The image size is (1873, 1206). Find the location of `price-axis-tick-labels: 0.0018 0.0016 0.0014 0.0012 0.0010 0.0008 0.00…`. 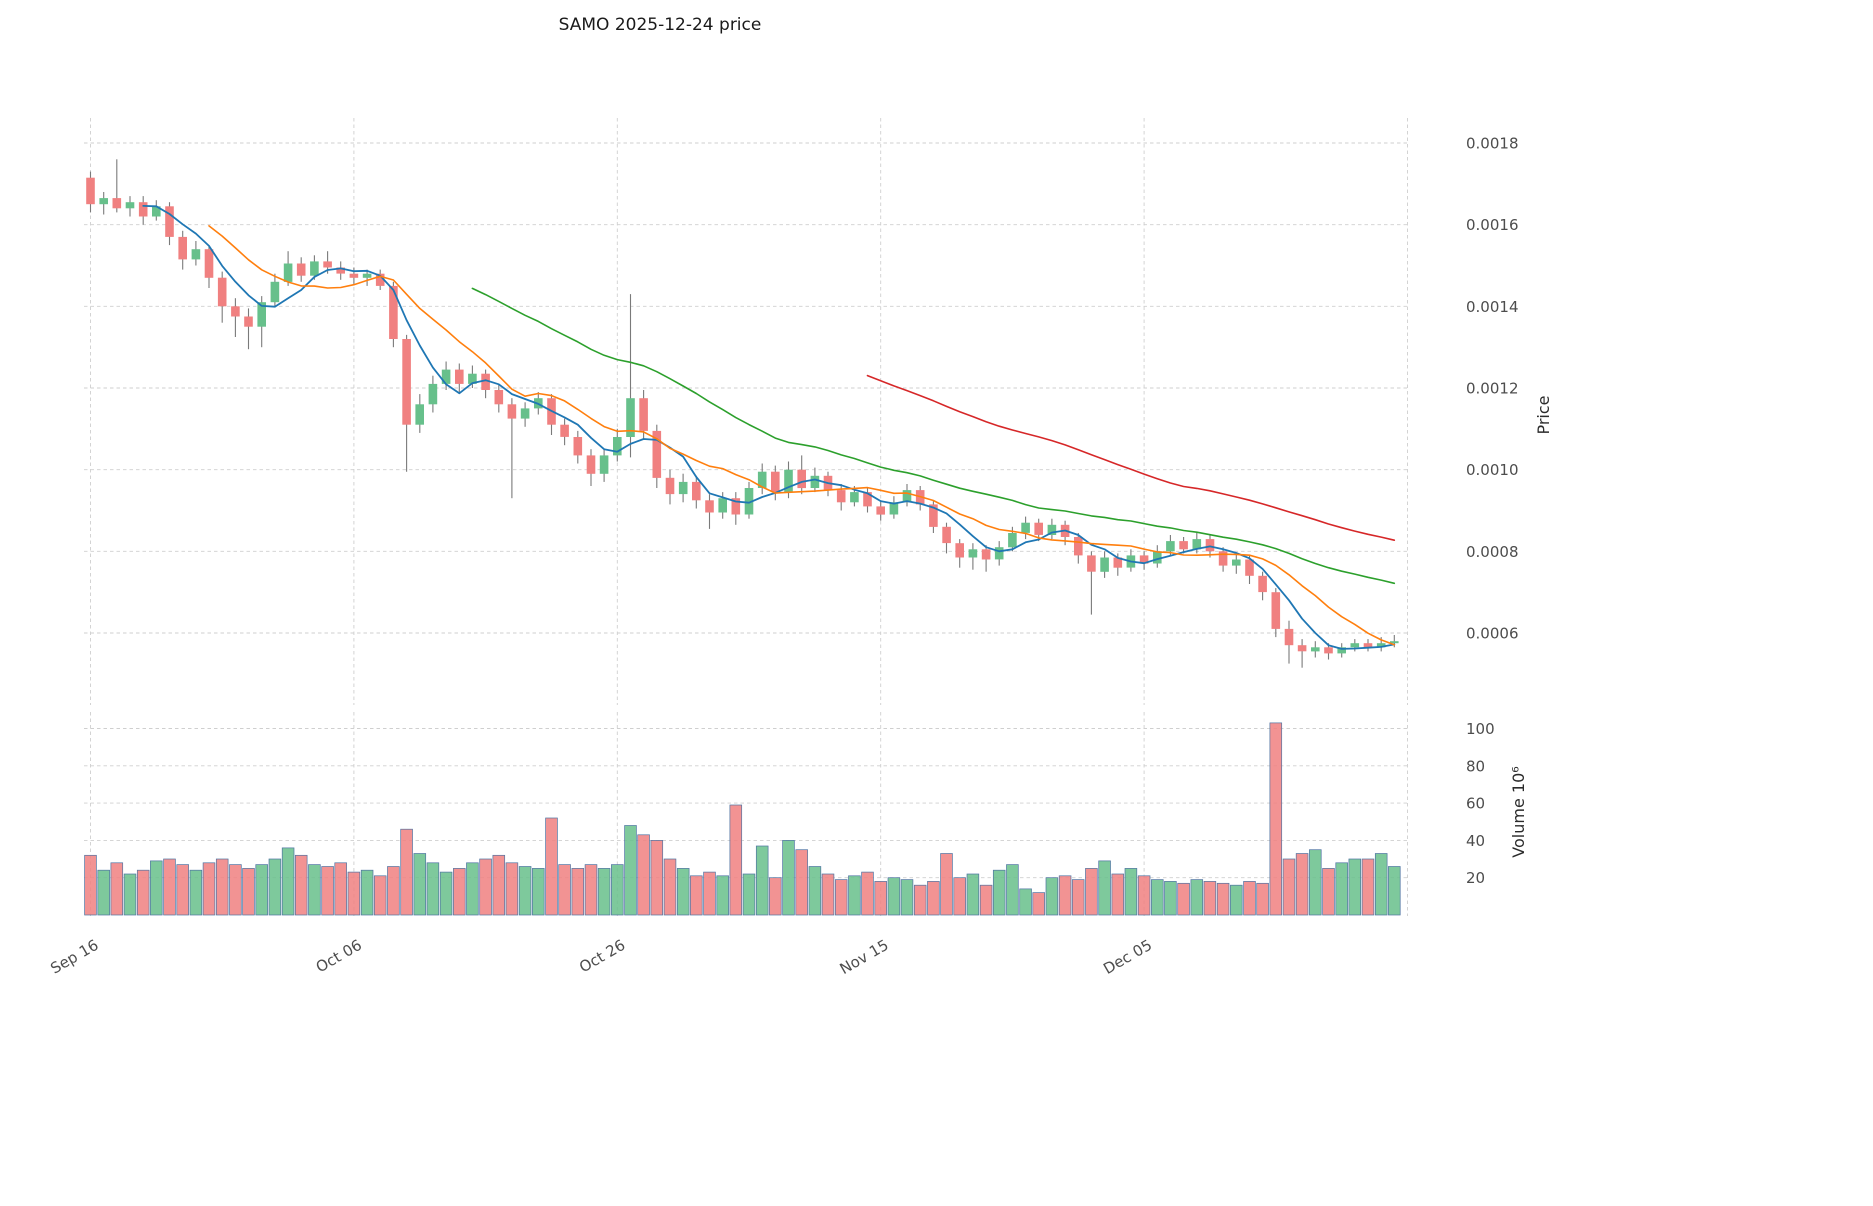

price-axis-tick-labels: 0.0018 0.0016 0.0014 0.0012 0.0010 0.0008 0.00… is located at coordinates (1492, 389).